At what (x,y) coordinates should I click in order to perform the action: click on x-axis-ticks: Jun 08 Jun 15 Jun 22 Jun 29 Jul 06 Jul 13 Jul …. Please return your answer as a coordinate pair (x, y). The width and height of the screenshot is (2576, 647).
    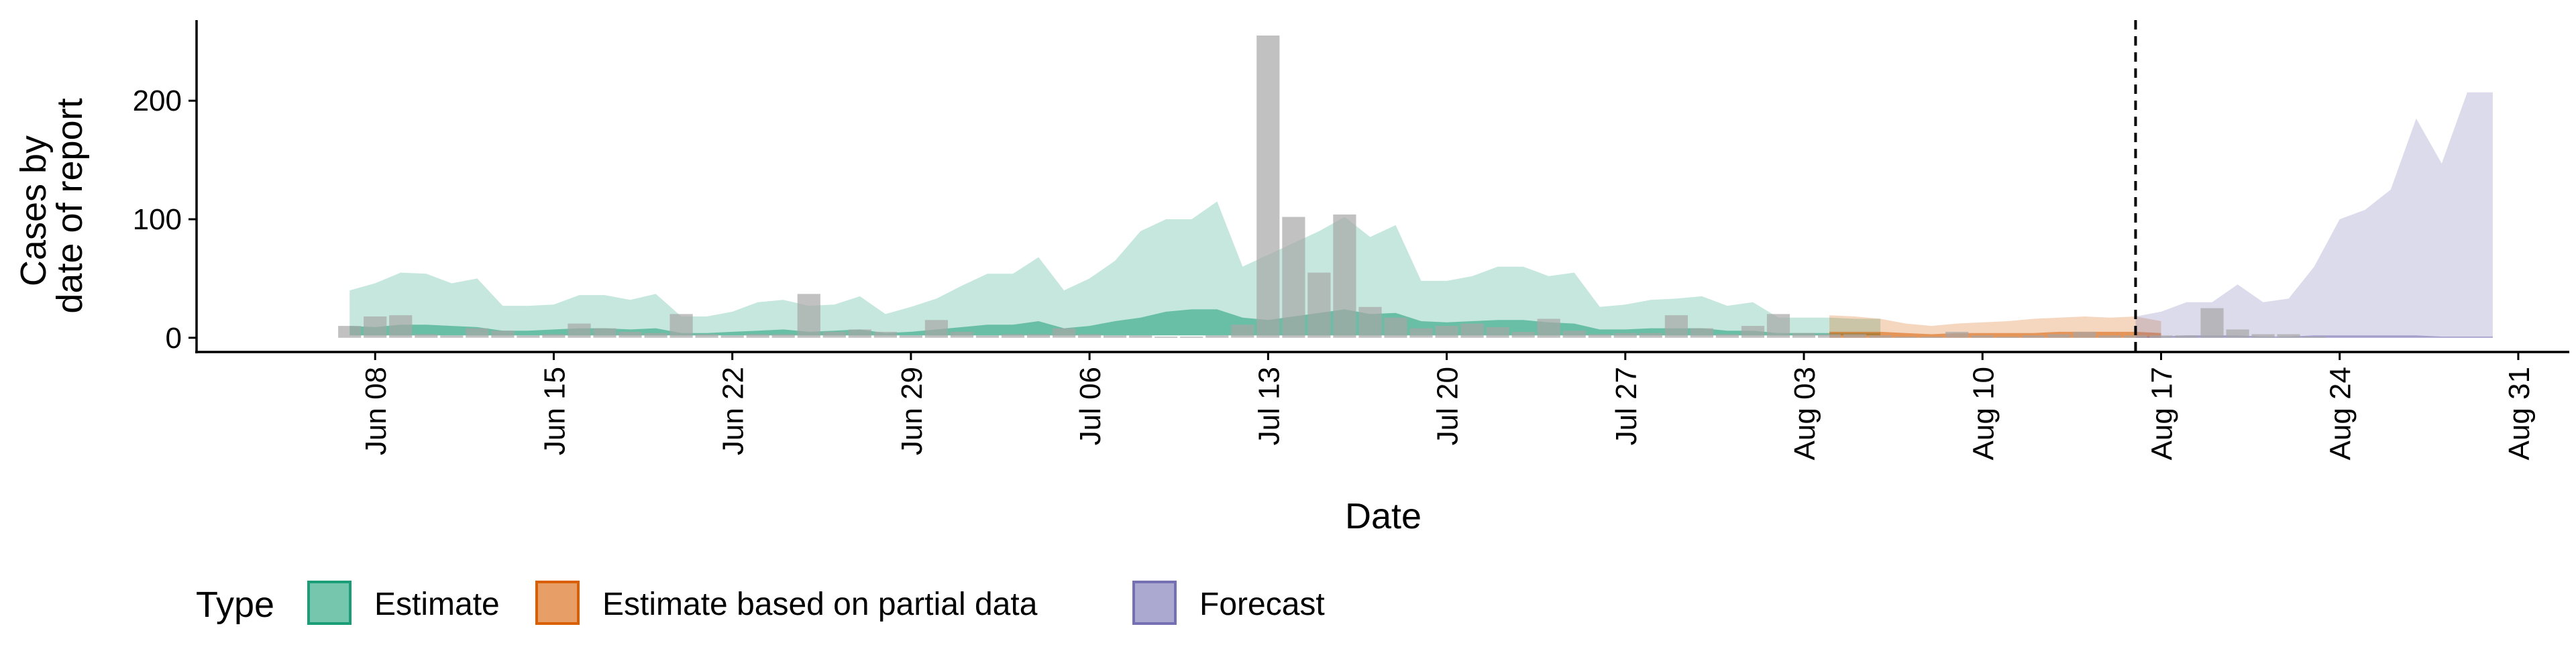
    Looking at the image, I should click on (1448, 406).